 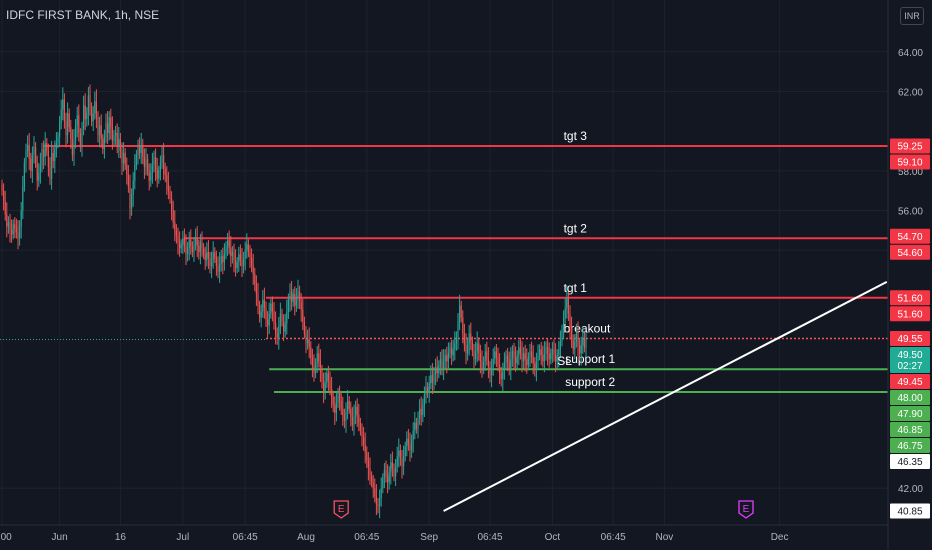 What do you see at coordinates (590, 382) in the screenshot?
I see `level-label: support 2` at bounding box center [590, 382].